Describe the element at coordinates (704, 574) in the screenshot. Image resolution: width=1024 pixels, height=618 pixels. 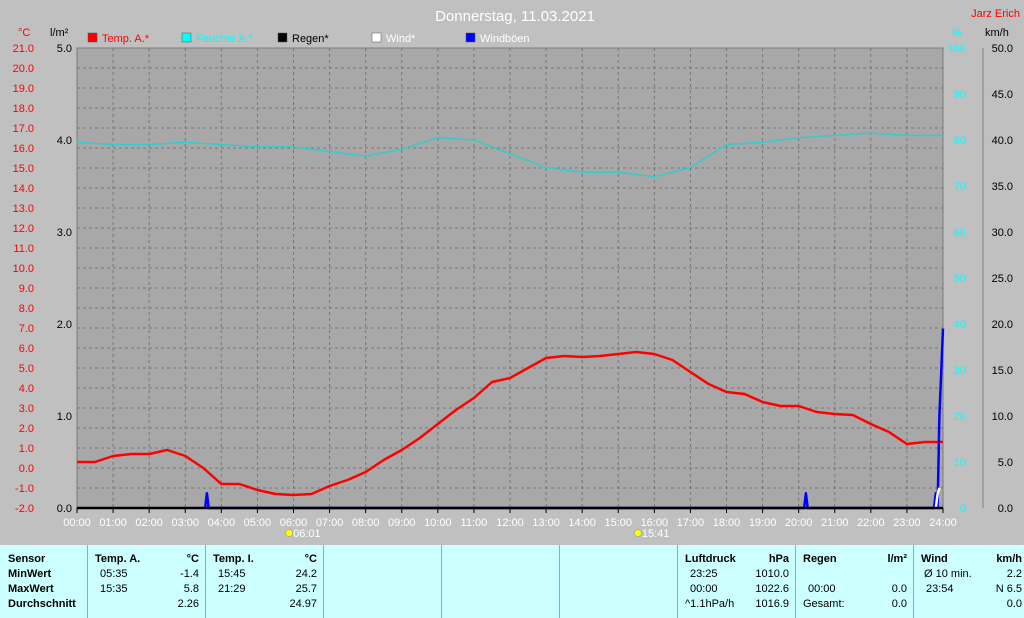
I see `luftdruck-min-time: 23:25` at that location.